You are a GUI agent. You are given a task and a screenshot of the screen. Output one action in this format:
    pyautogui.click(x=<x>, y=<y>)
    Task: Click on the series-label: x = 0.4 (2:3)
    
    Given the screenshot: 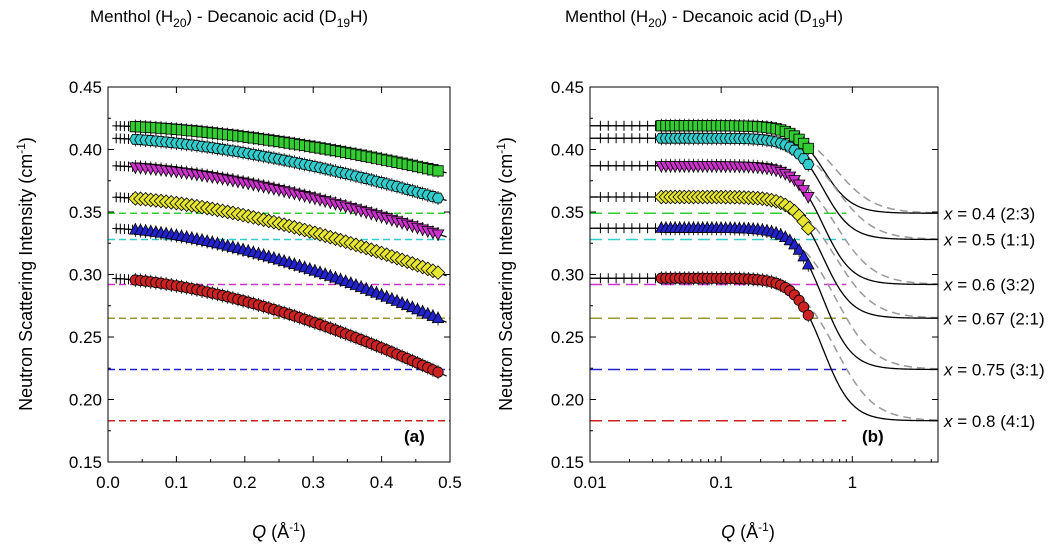 What is the action you would take?
    pyautogui.click(x=989, y=213)
    